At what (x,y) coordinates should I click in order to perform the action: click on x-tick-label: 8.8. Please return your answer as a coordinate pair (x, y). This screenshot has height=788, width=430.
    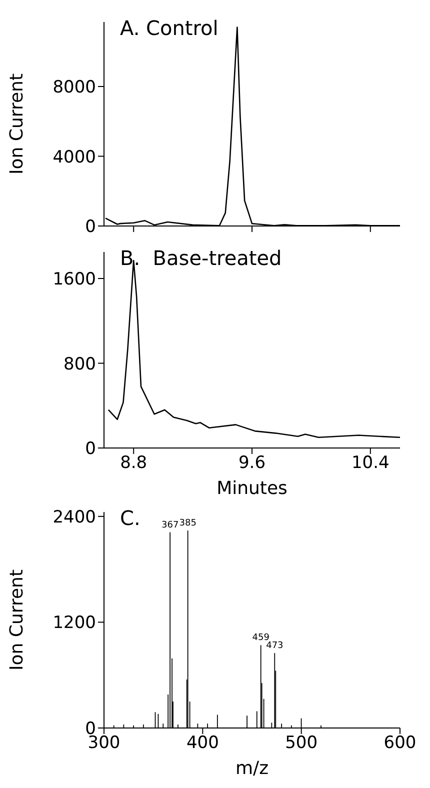
    Looking at the image, I should click on (134, 463).